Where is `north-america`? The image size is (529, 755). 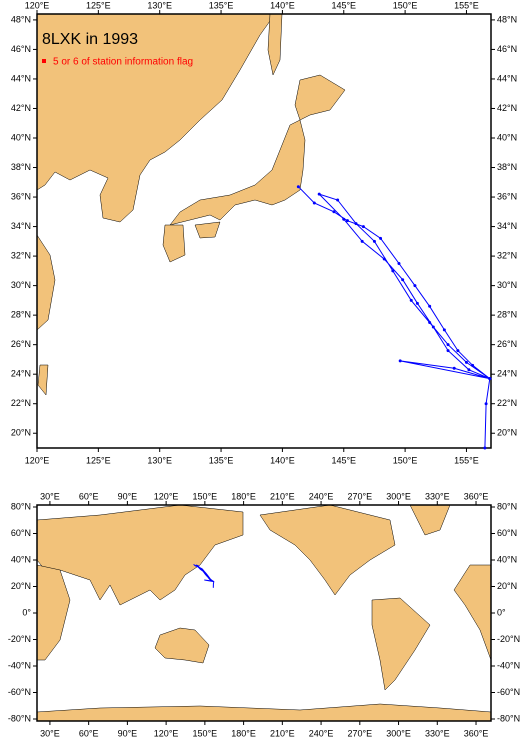
north-america is located at coordinates (327, 550).